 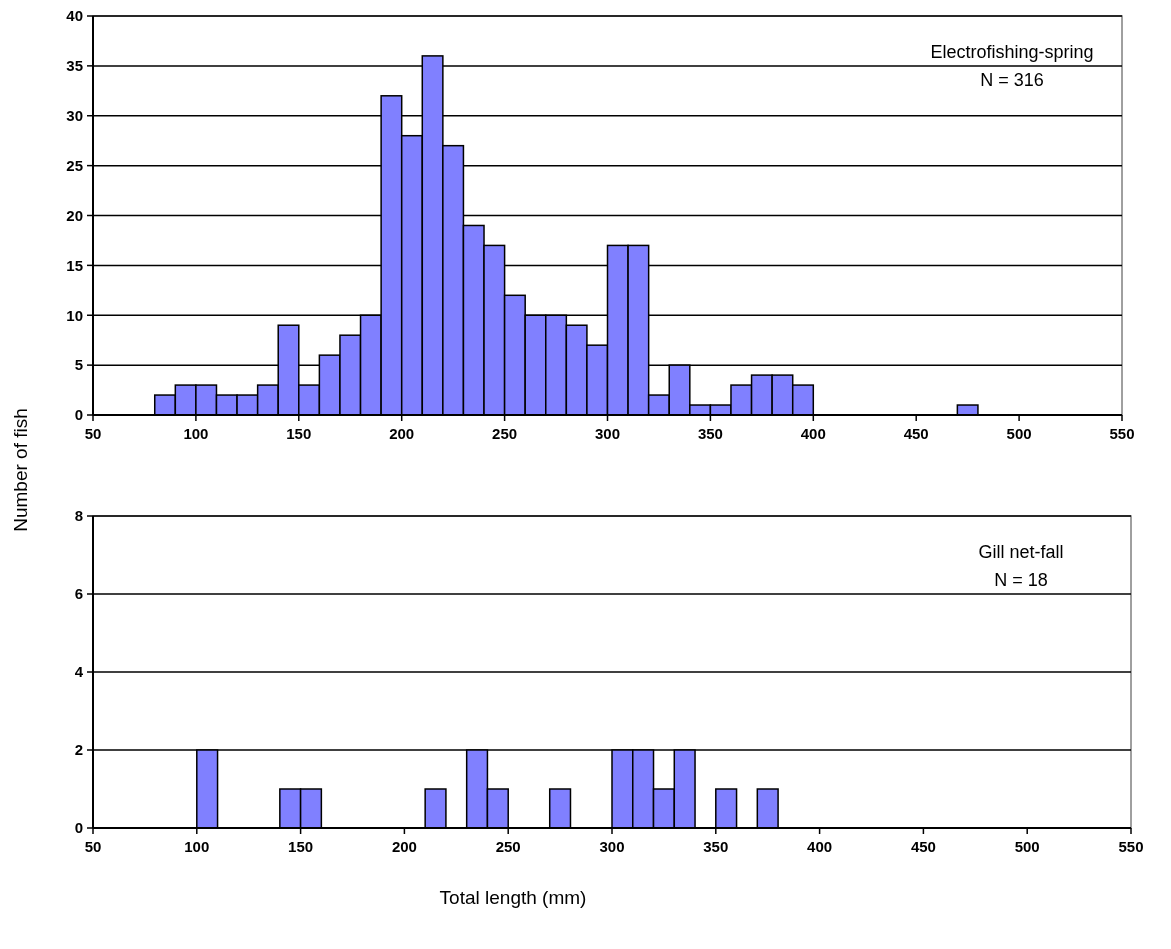 I want to click on y-tick-label: 8, so click(x=78, y=516).